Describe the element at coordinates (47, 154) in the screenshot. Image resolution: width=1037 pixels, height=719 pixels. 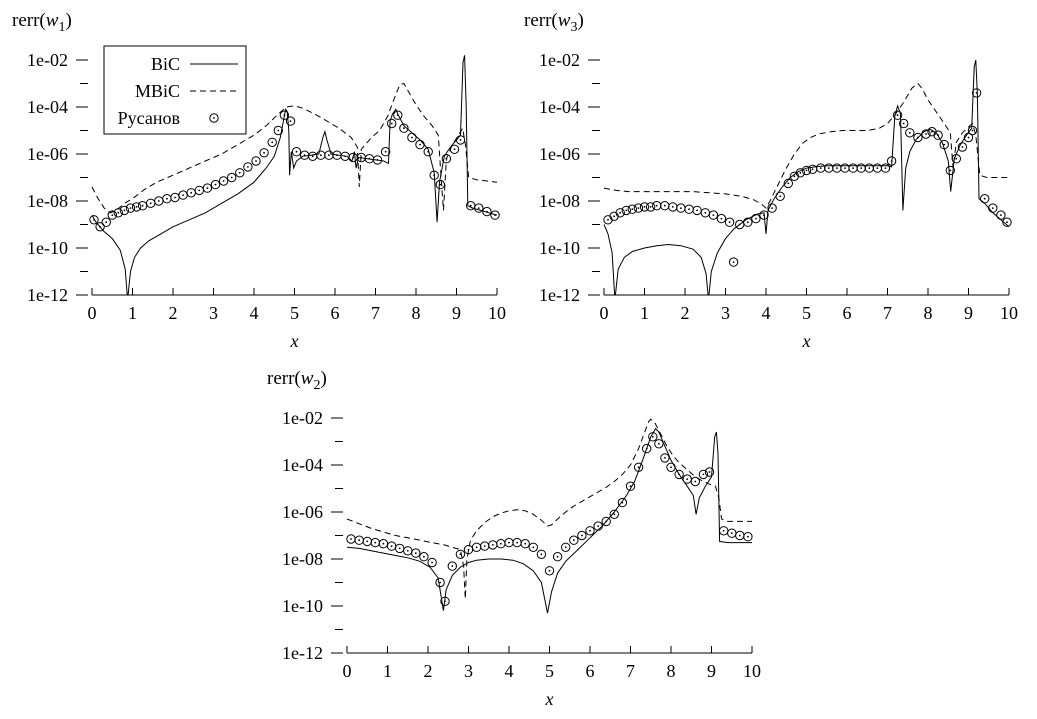
I see `y-tick-label: 1e-06` at that location.